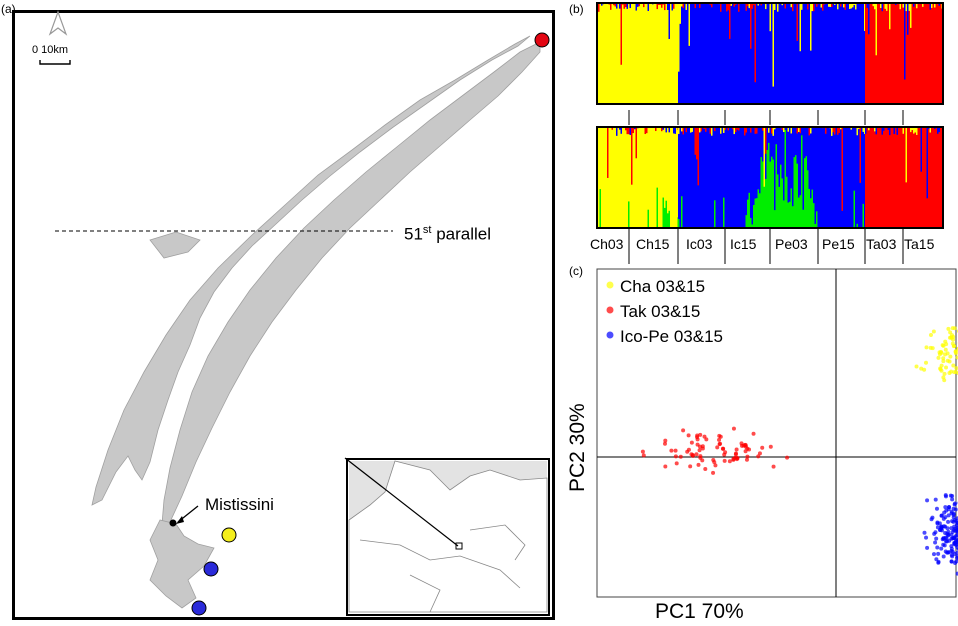 The height and width of the screenshot is (626, 958). Describe the element at coordinates (791, 244) in the screenshot. I see `population-label-pe03: Pe03` at that location.